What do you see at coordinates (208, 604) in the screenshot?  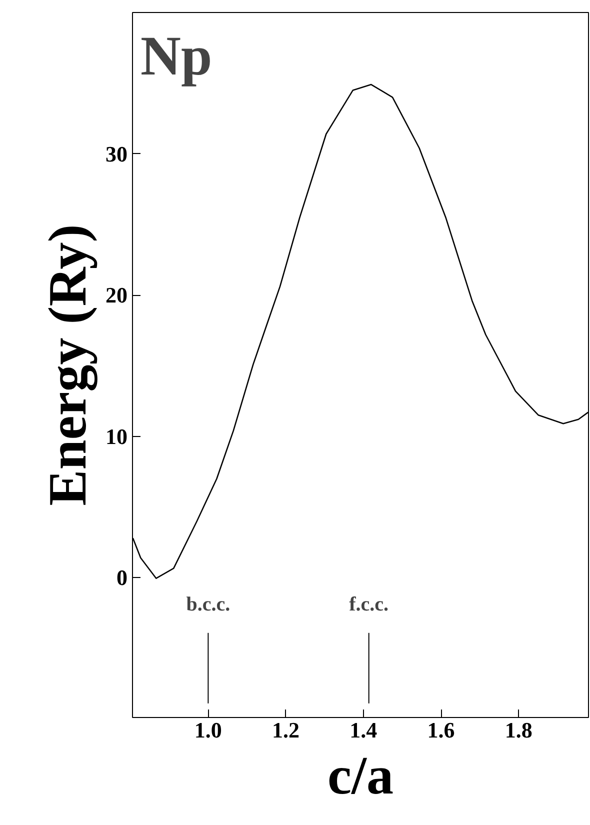 I see `ref-line-label: b.c.c.` at bounding box center [208, 604].